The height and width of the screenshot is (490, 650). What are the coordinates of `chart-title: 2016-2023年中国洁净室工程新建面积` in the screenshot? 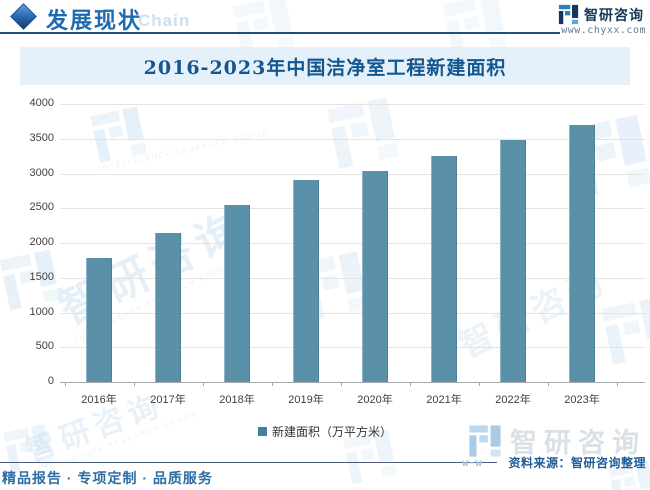 It's located at (325, 67).